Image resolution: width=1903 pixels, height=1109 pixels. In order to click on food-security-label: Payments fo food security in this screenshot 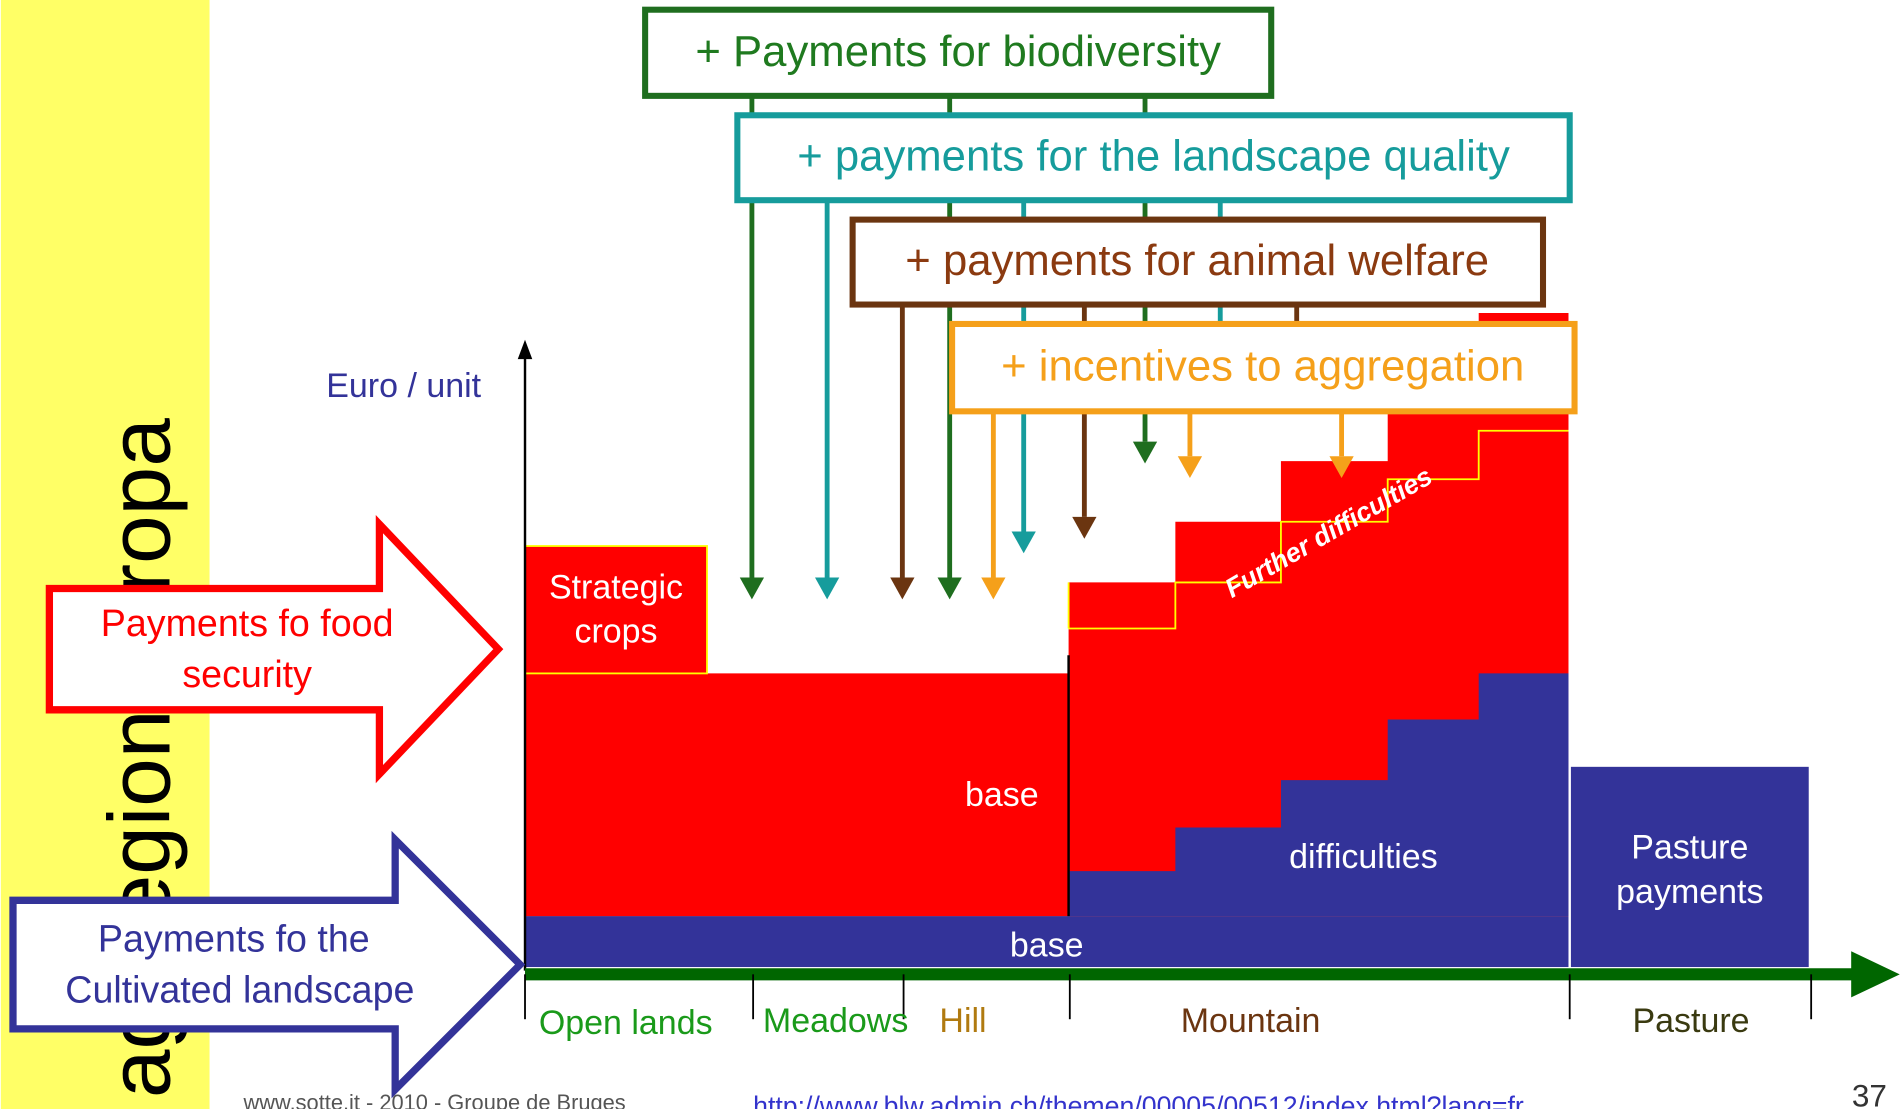, I will do `click(247, 648)`.